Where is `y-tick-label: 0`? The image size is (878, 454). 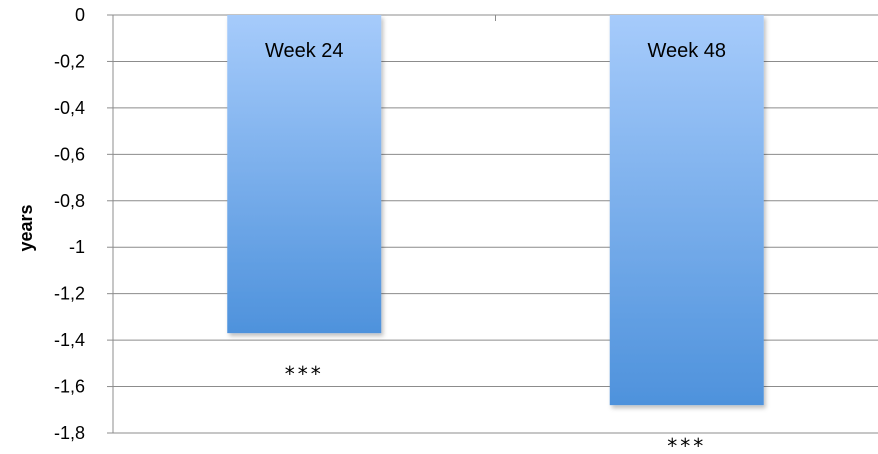
y-tick-label: 0 is located at coordinates (80, 15).